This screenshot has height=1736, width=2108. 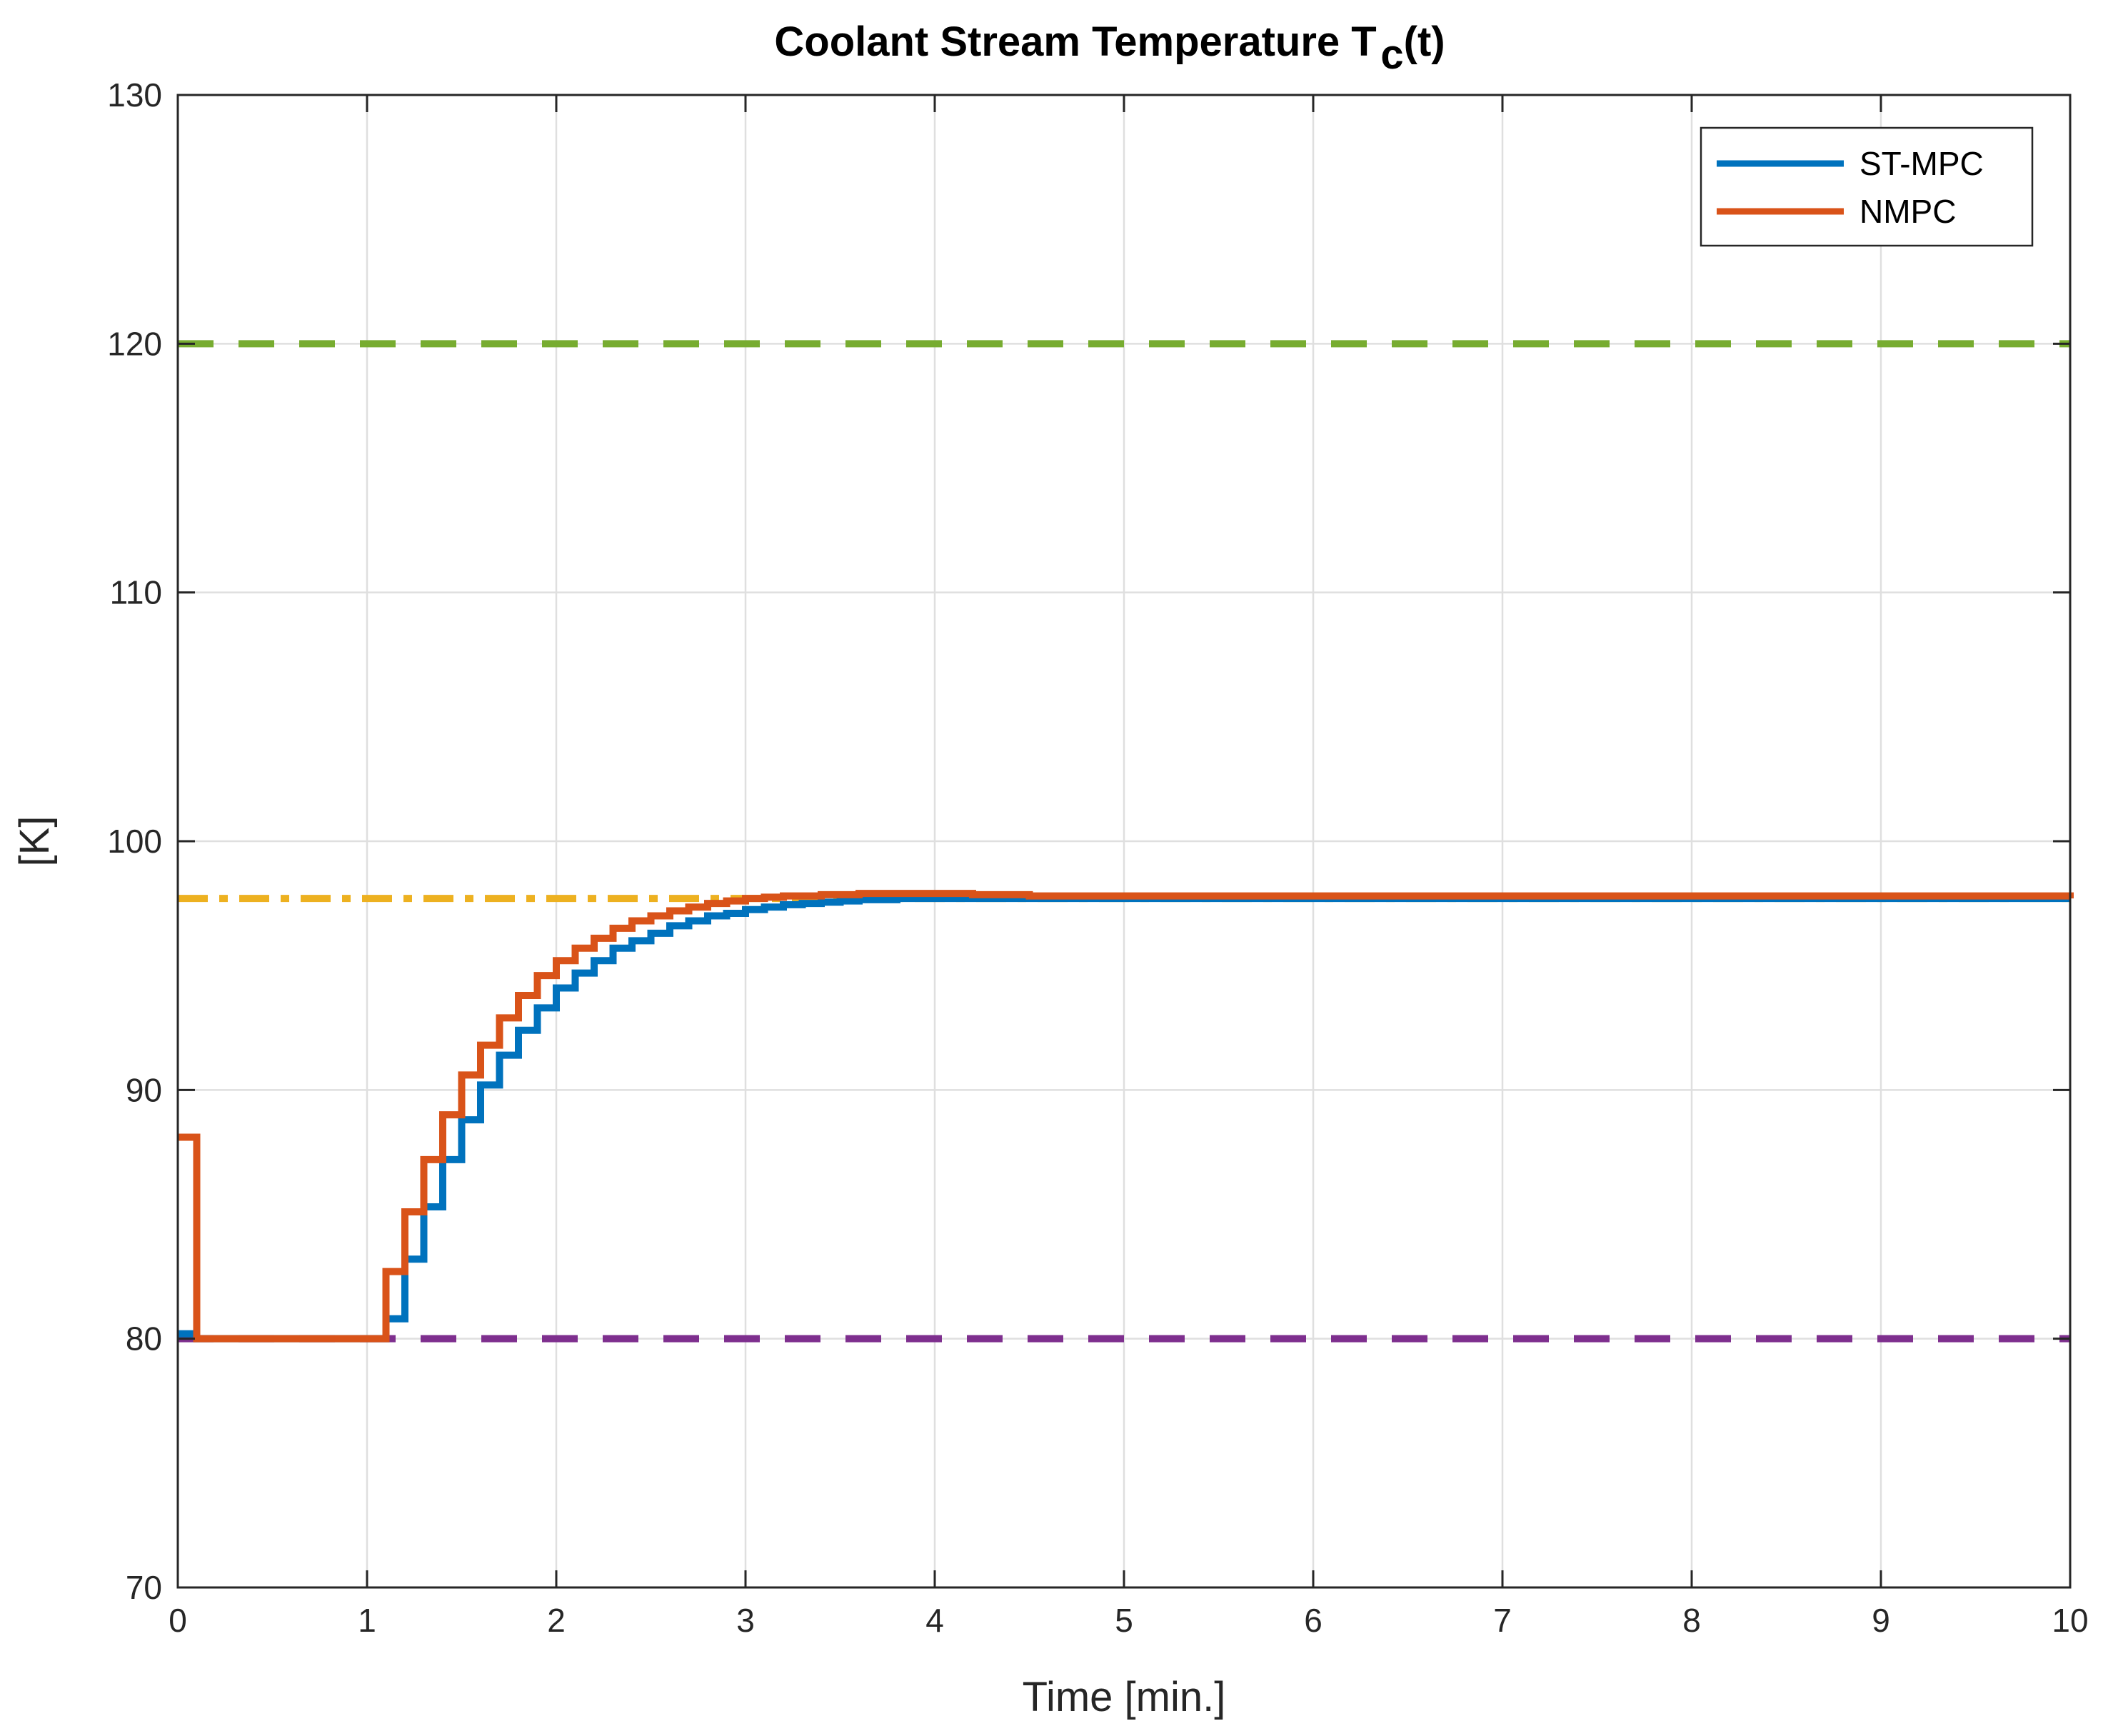 I want to click on y-tick-label: 90, so click(x=144, y=1089).